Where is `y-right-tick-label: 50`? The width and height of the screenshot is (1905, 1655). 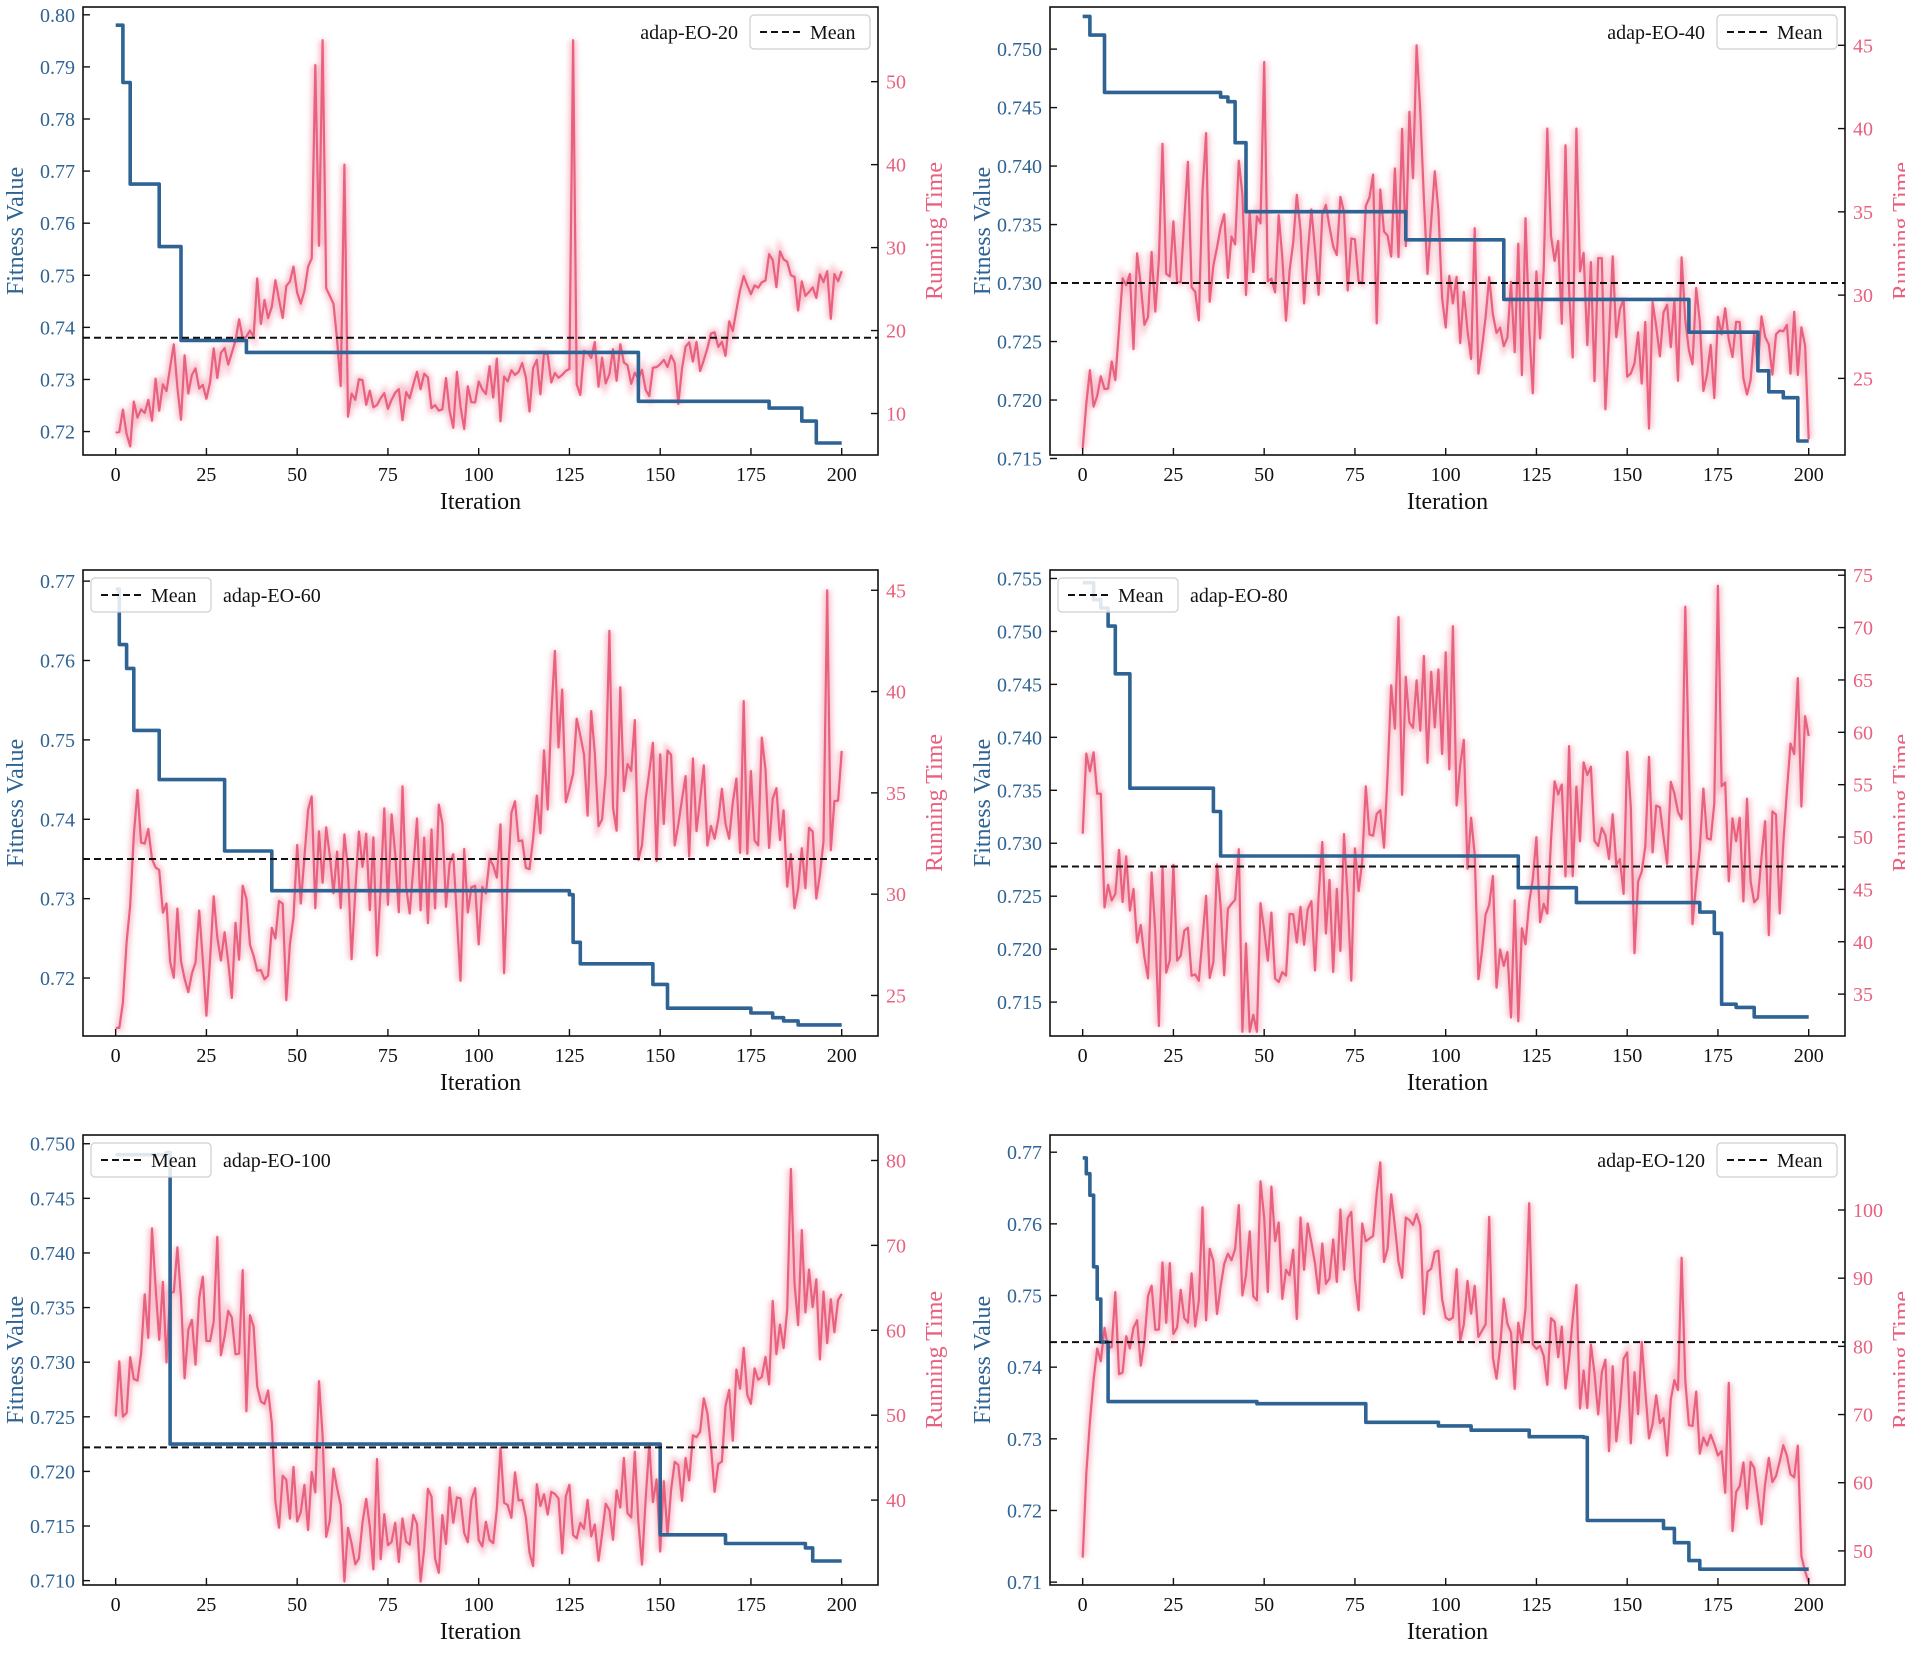
y-right-tick-label: 50 is located at coordinates (896, 83).